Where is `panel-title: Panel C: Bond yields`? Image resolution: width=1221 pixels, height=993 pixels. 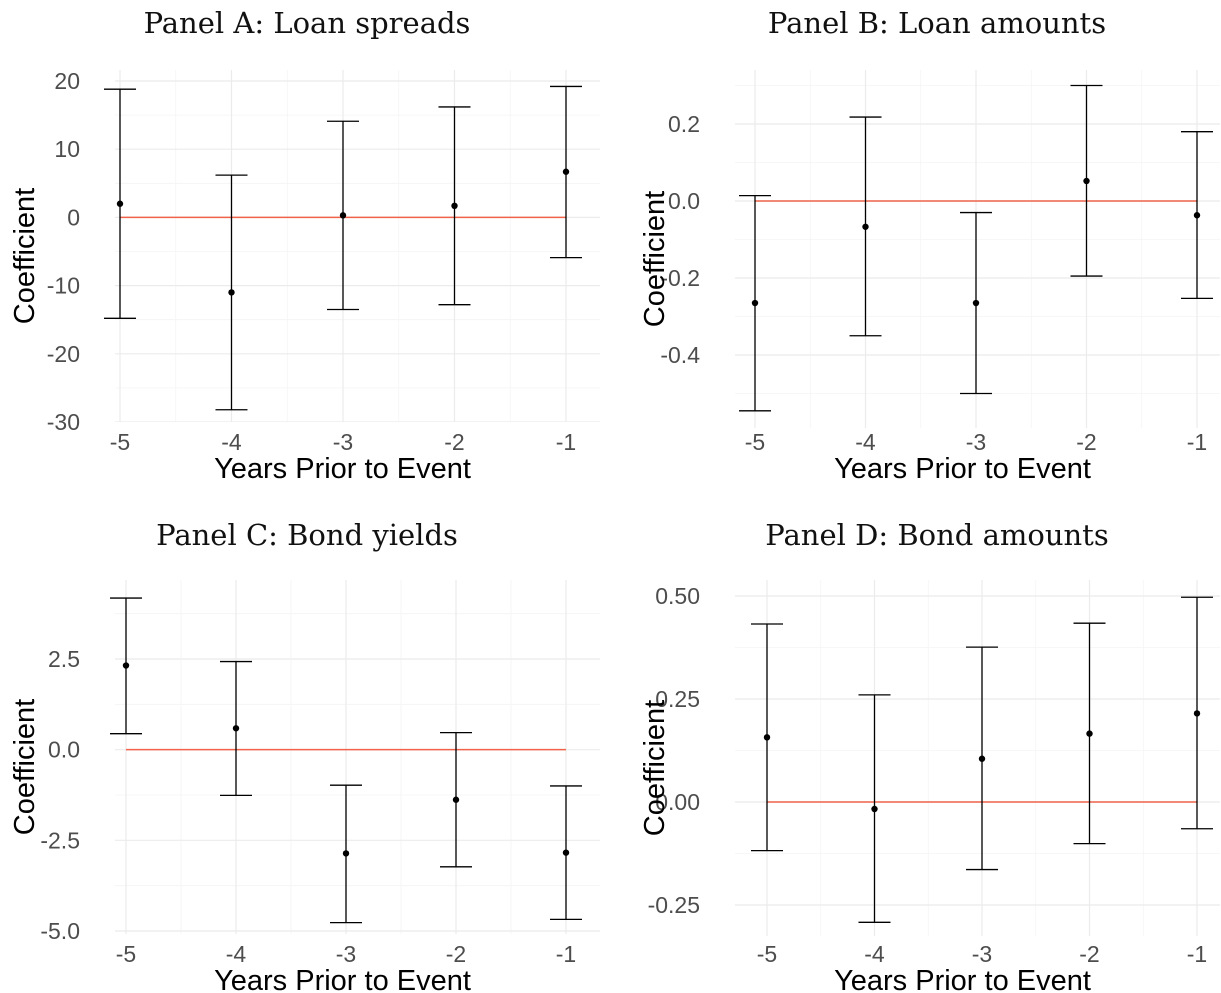
panel-title: Panel C: Bond yields is located at coordinates (307, 535).